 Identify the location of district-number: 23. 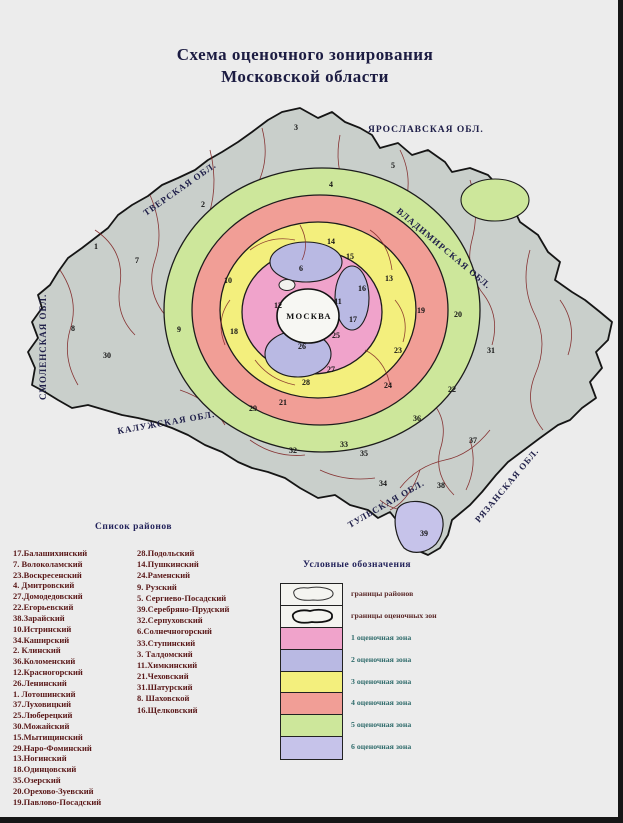
(398, 350).